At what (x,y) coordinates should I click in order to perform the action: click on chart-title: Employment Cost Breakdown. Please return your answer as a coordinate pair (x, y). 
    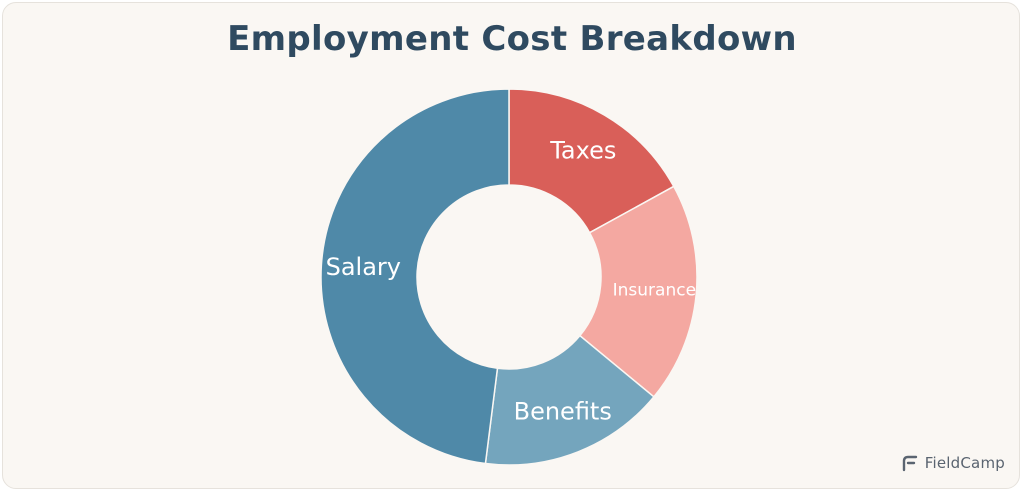
    Looking at the image, I should click on (512, 39).